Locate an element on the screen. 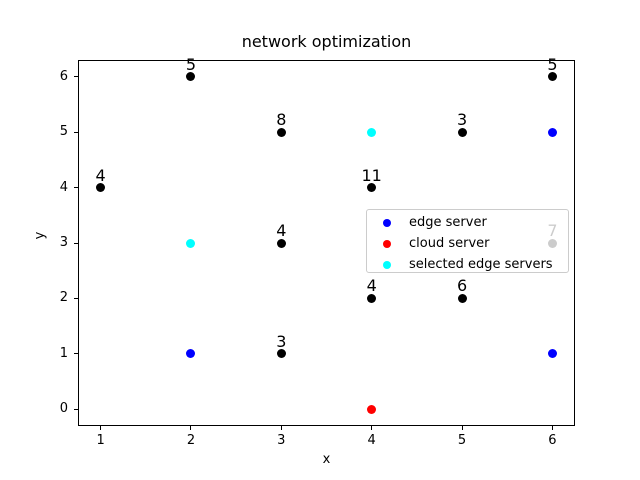 The image size is (640, 480). legend-marker-cloud-server-icon is located at coordinates (387, 244).